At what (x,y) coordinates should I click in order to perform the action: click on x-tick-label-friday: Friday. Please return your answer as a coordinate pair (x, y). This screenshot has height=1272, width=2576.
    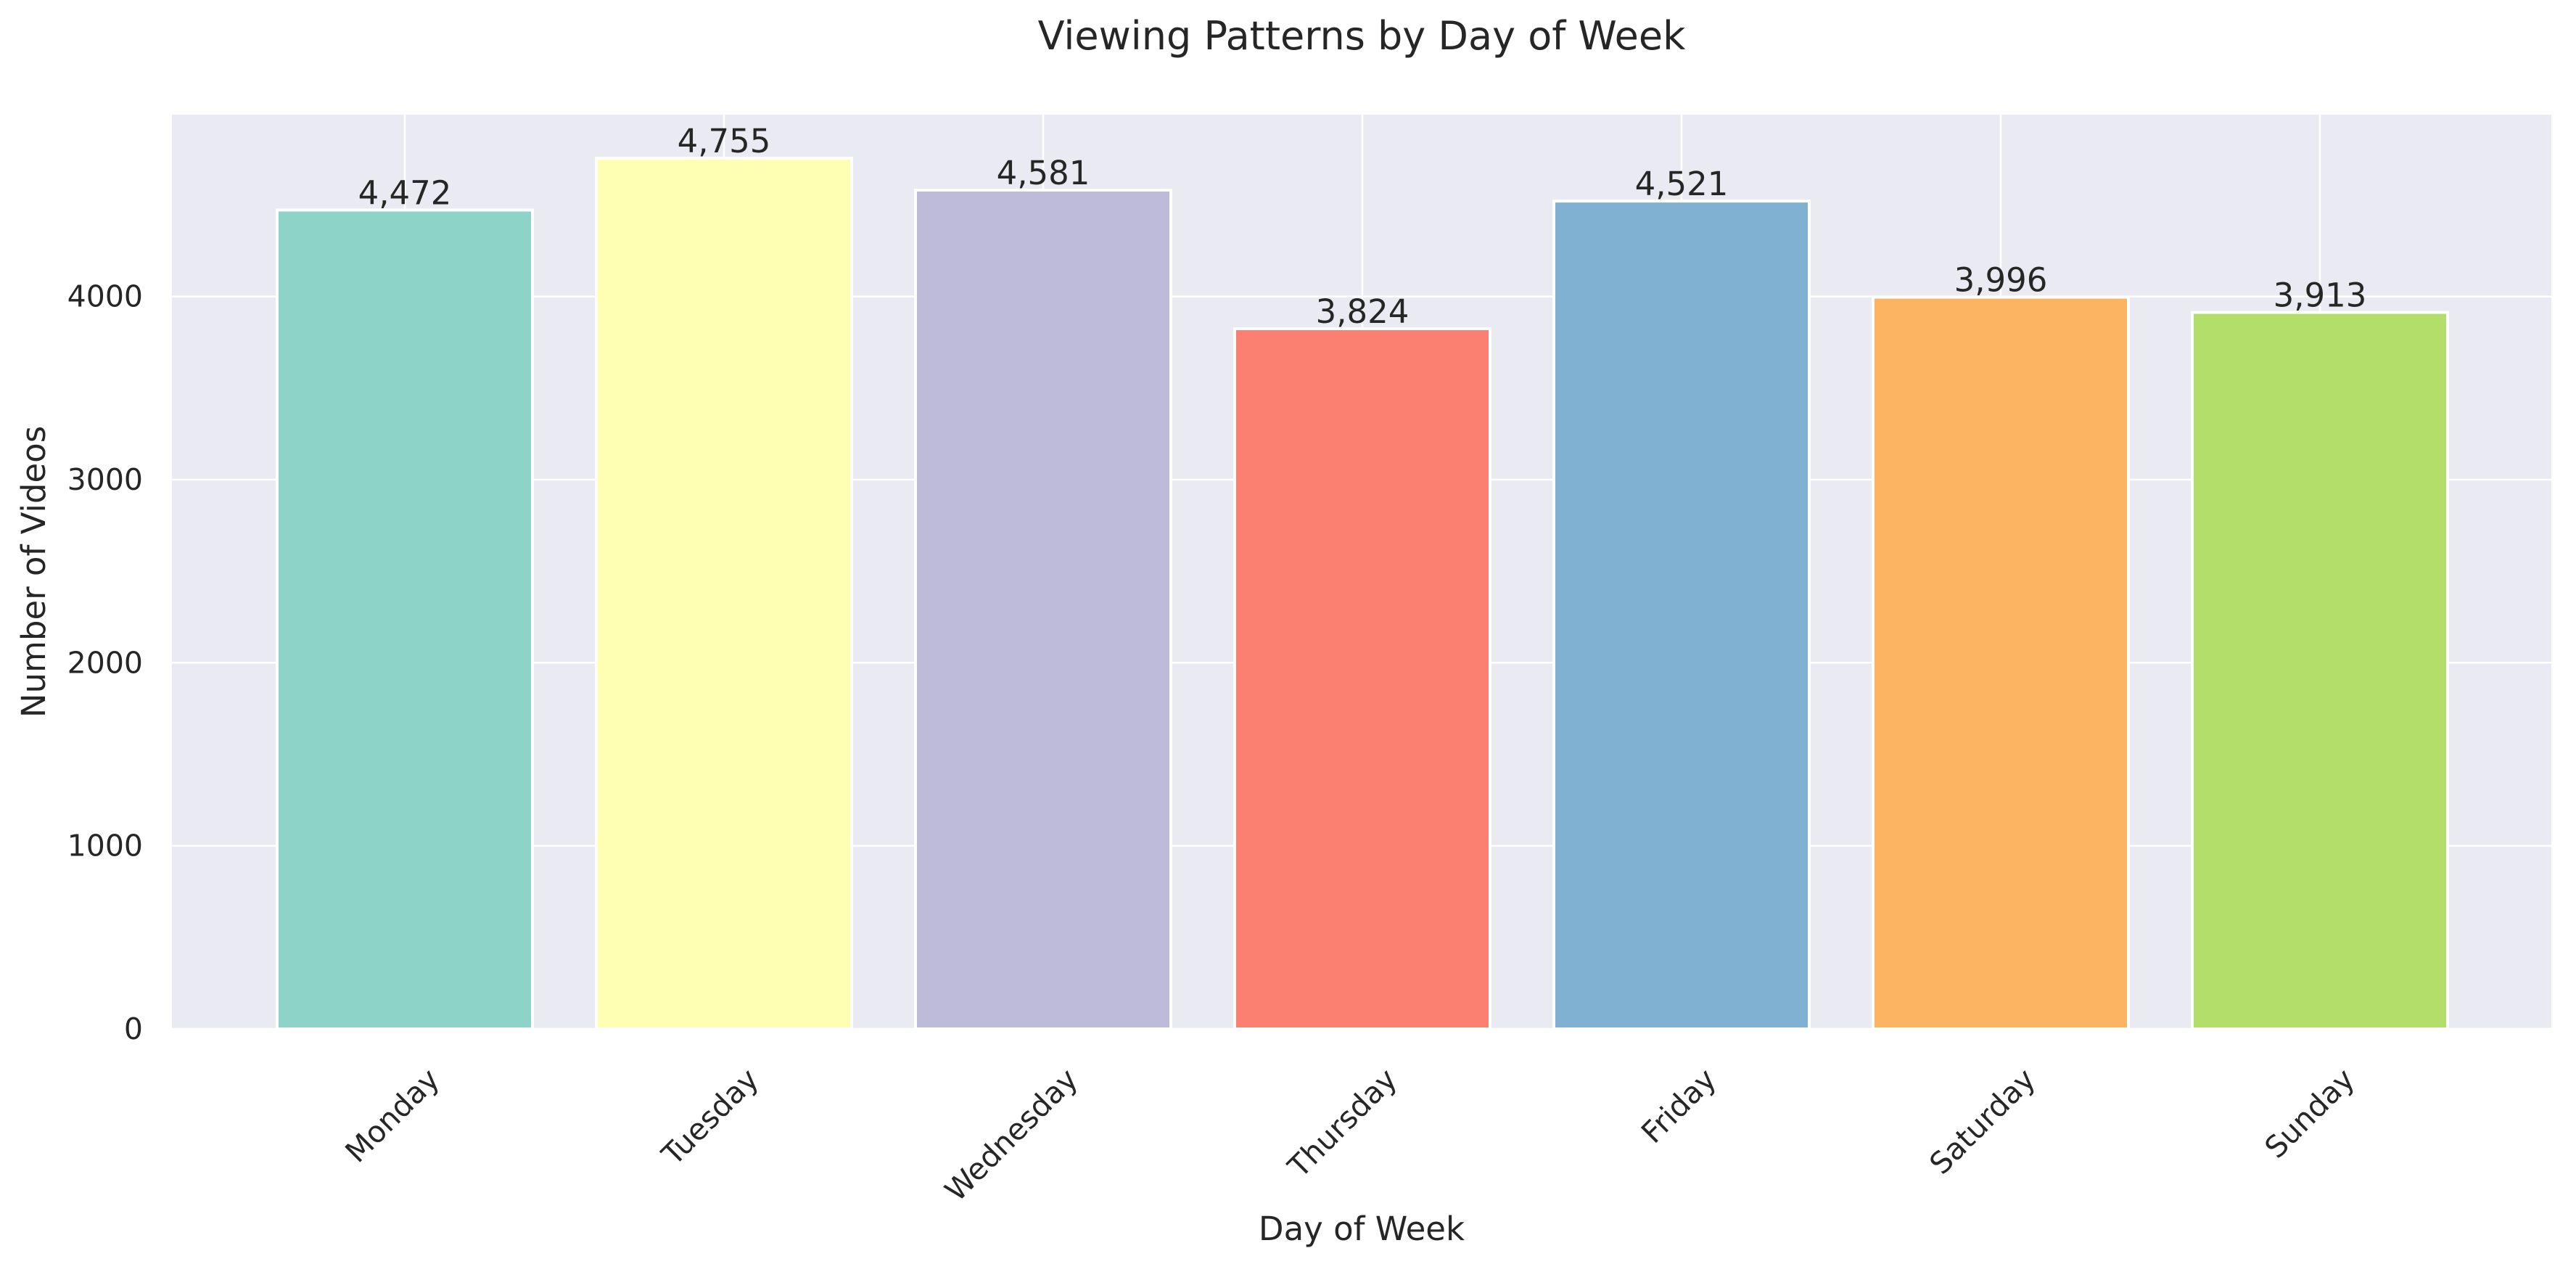
    Looking at the image, I should click on (1678, 1106).